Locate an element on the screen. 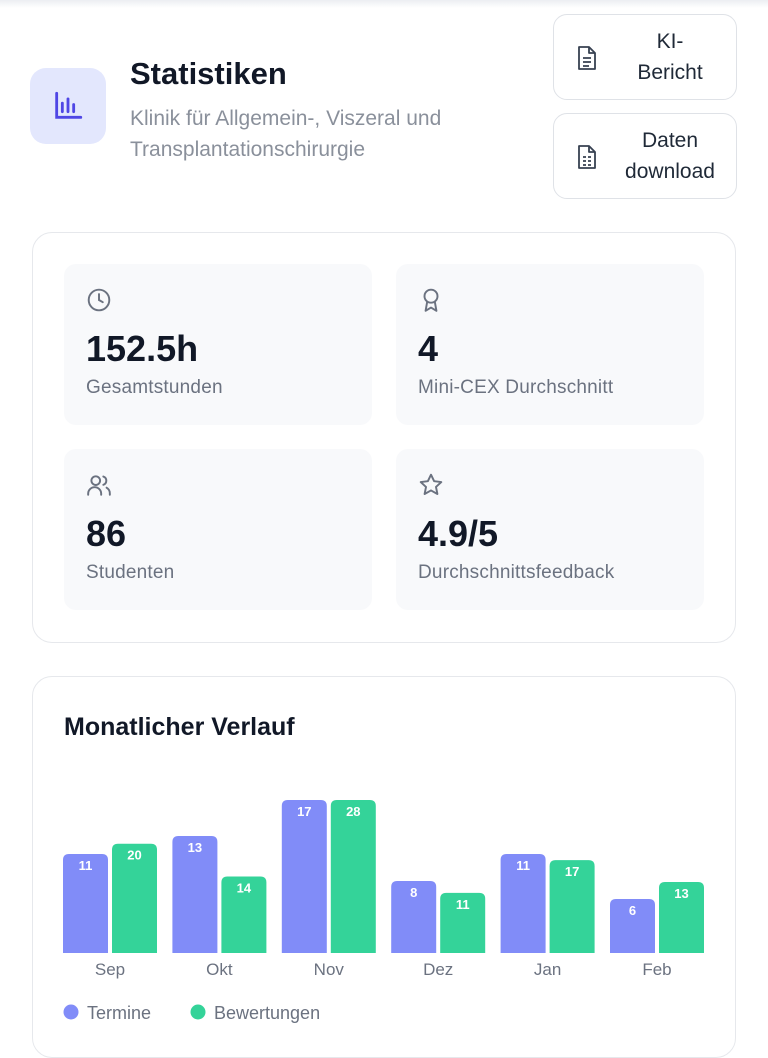 Image resolution: width=768 pixels, height=1058 pixels. stat-value: 86 is located at coordinates (106, 533).